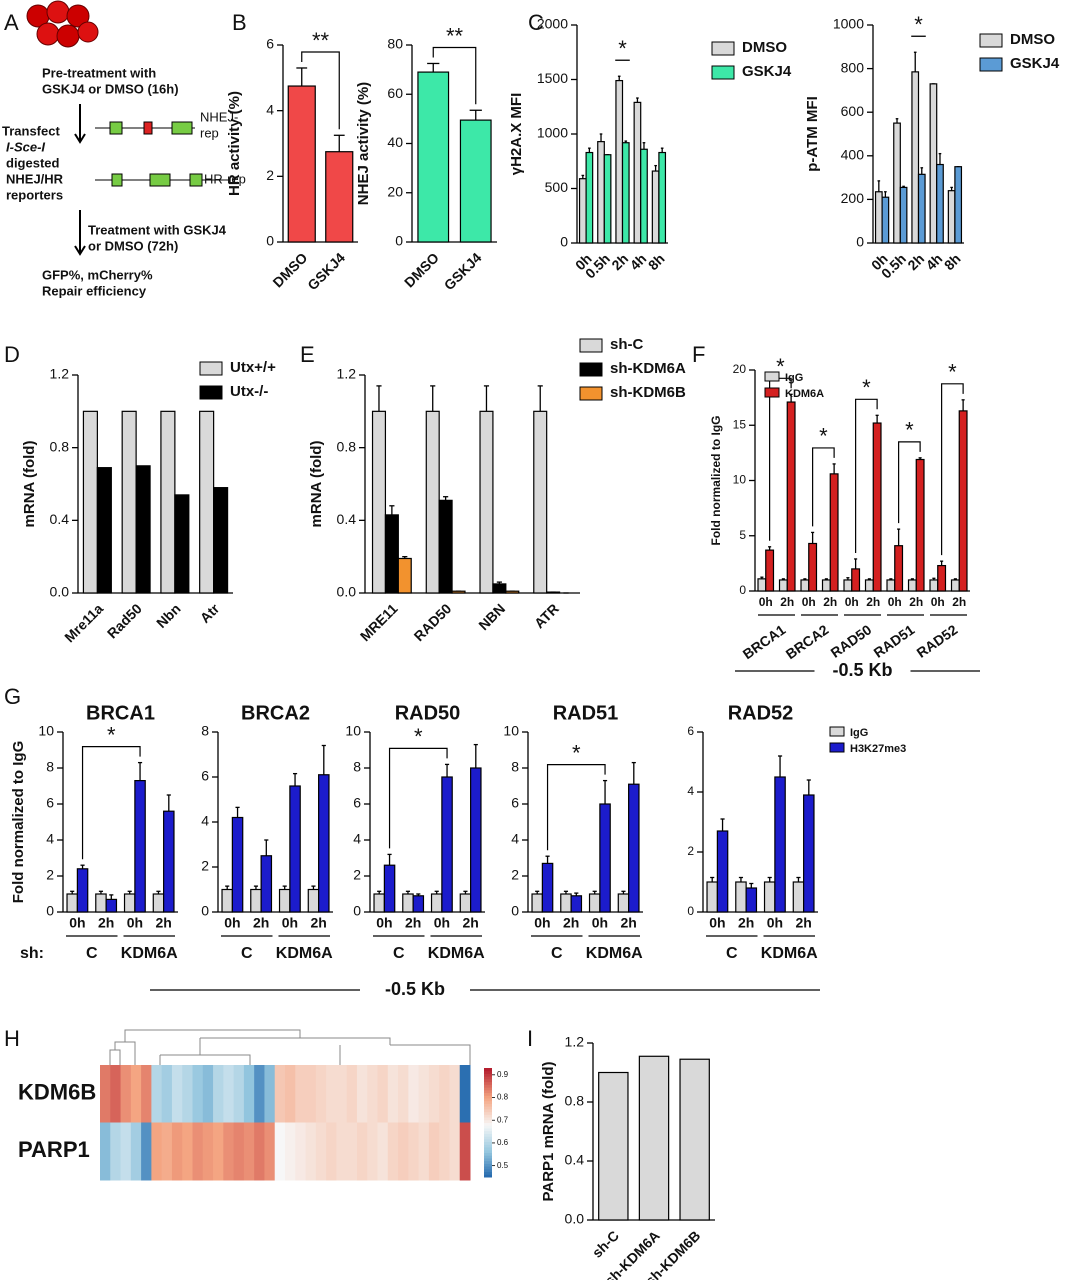 The height and width of the screenshot is (1280, 1070). I want to click on group-label: BRCA2, so click(807, 641).